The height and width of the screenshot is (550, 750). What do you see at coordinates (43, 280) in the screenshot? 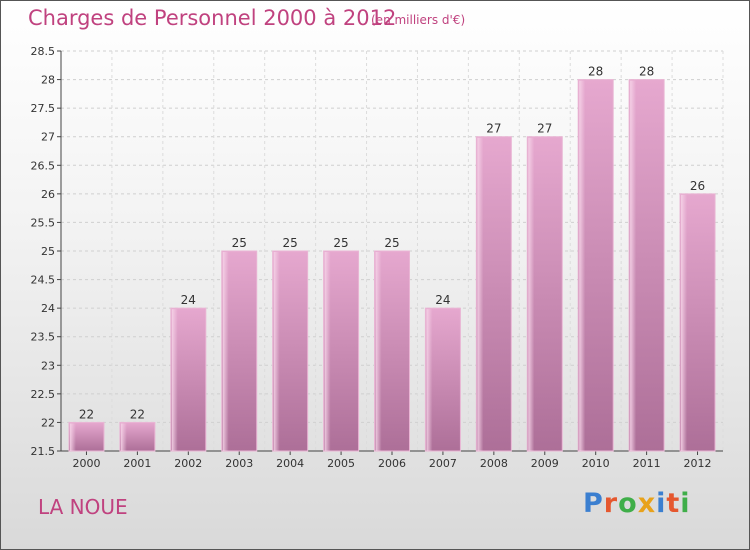
I see `y-tick-label: 24.5` at bounding box center [43, 280].